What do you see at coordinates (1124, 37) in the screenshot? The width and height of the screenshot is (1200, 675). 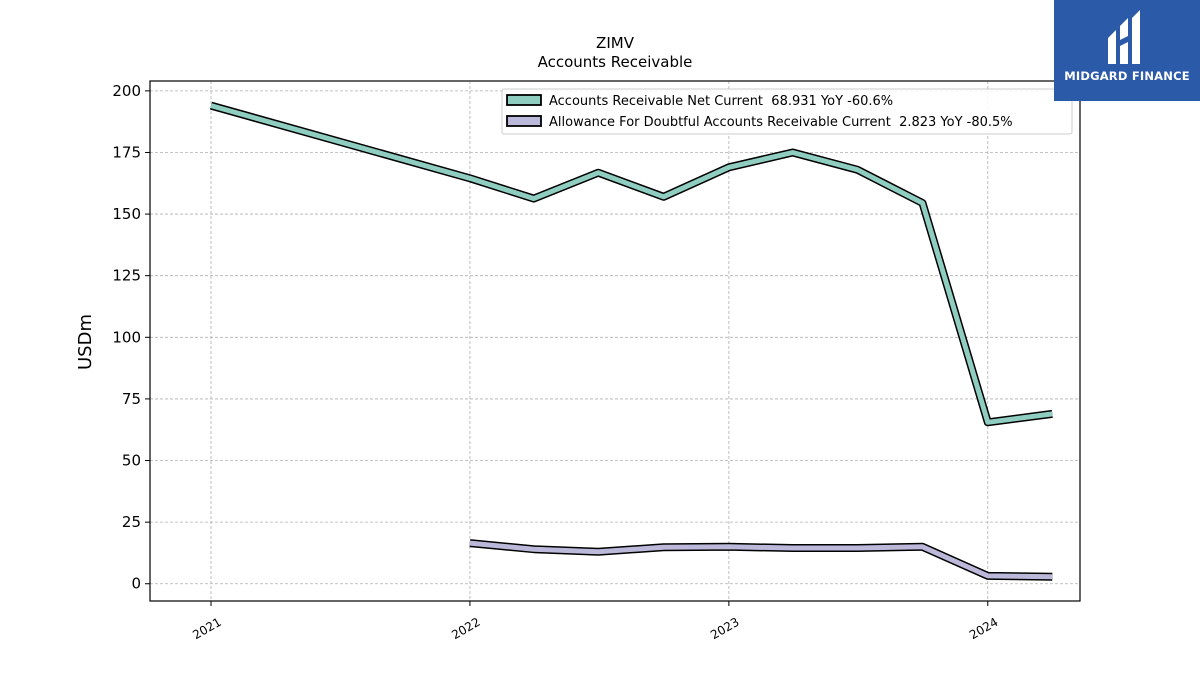 I see `logo-mark-icon` at bounding box center [1124, 37].